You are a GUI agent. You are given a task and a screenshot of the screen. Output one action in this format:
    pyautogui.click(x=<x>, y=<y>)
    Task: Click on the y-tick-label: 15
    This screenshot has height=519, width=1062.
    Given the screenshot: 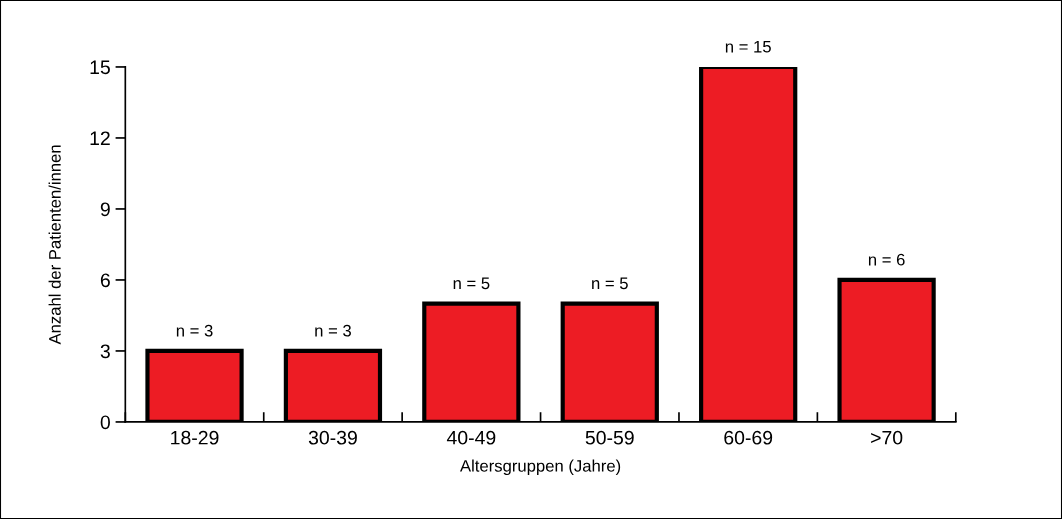 What is the action you would take?
    pyautogui.click(x=100, y=67)
    